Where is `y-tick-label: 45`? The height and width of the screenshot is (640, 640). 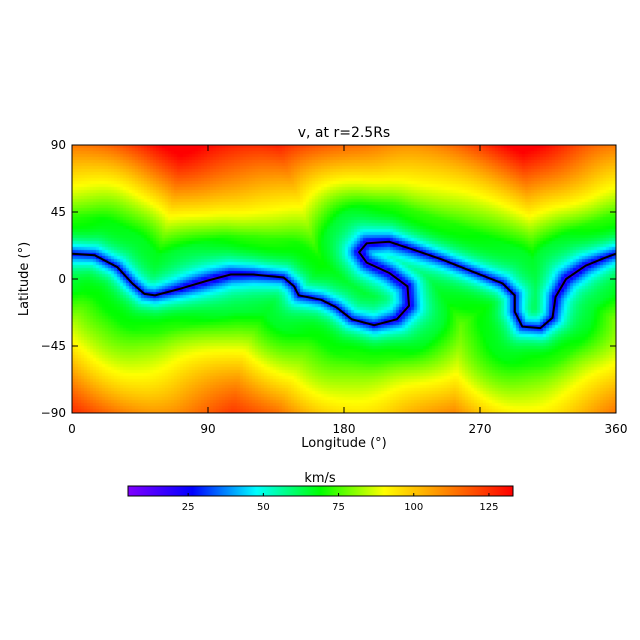 y-tick-label: 45 is located at coordinates (58, 212).